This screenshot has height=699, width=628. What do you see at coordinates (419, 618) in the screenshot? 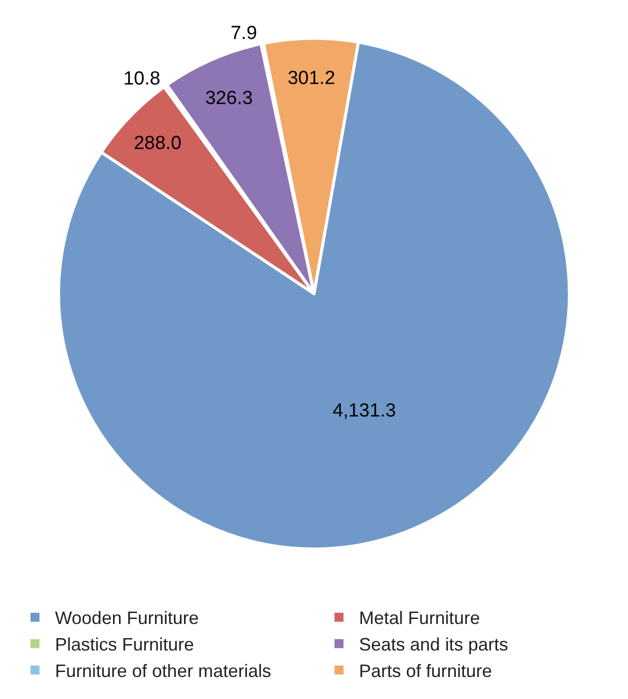
I see `legend-label: Metal Furniture` at bounding box center [419, 618].